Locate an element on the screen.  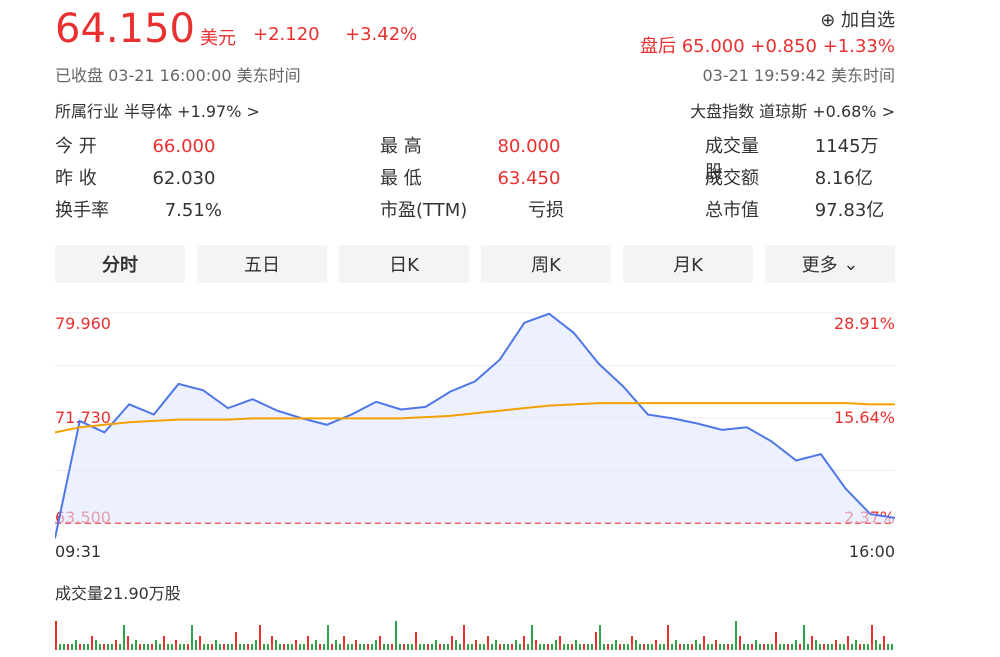
industry-link: 所属行业 半导体 +1.97% > is located at coordinates (157, 111).